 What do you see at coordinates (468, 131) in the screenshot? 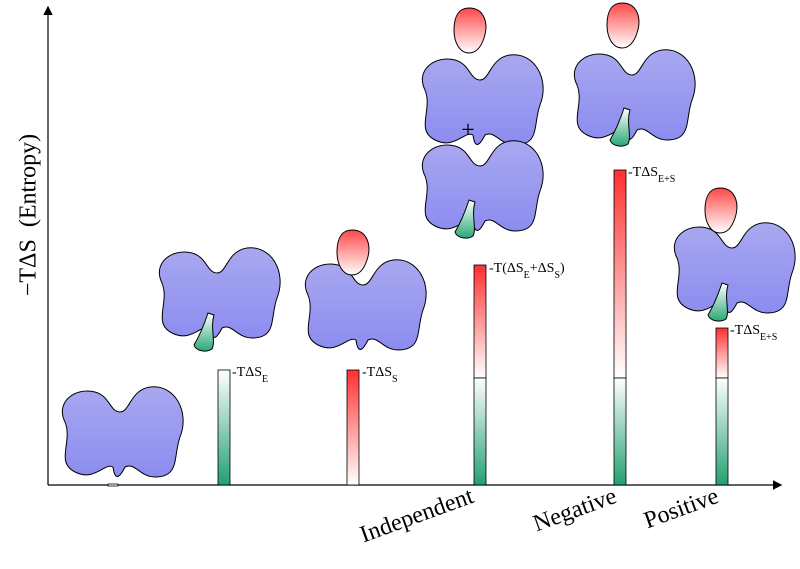
I see `plus-sign: +` at bounding box center [468, 131].